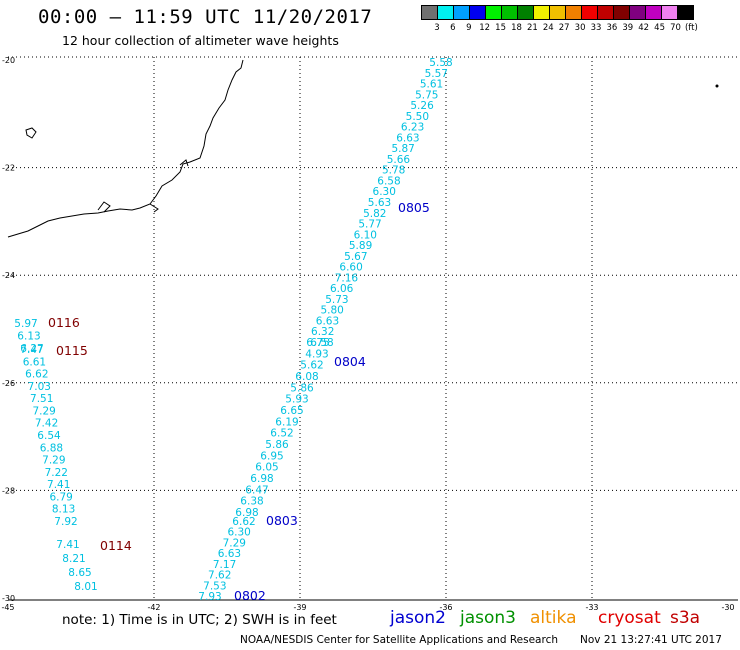  What do you see at coordinates (350, 268) in the screenshot?
I see `swh-value: 6.60` at bounding box center [350, 268].